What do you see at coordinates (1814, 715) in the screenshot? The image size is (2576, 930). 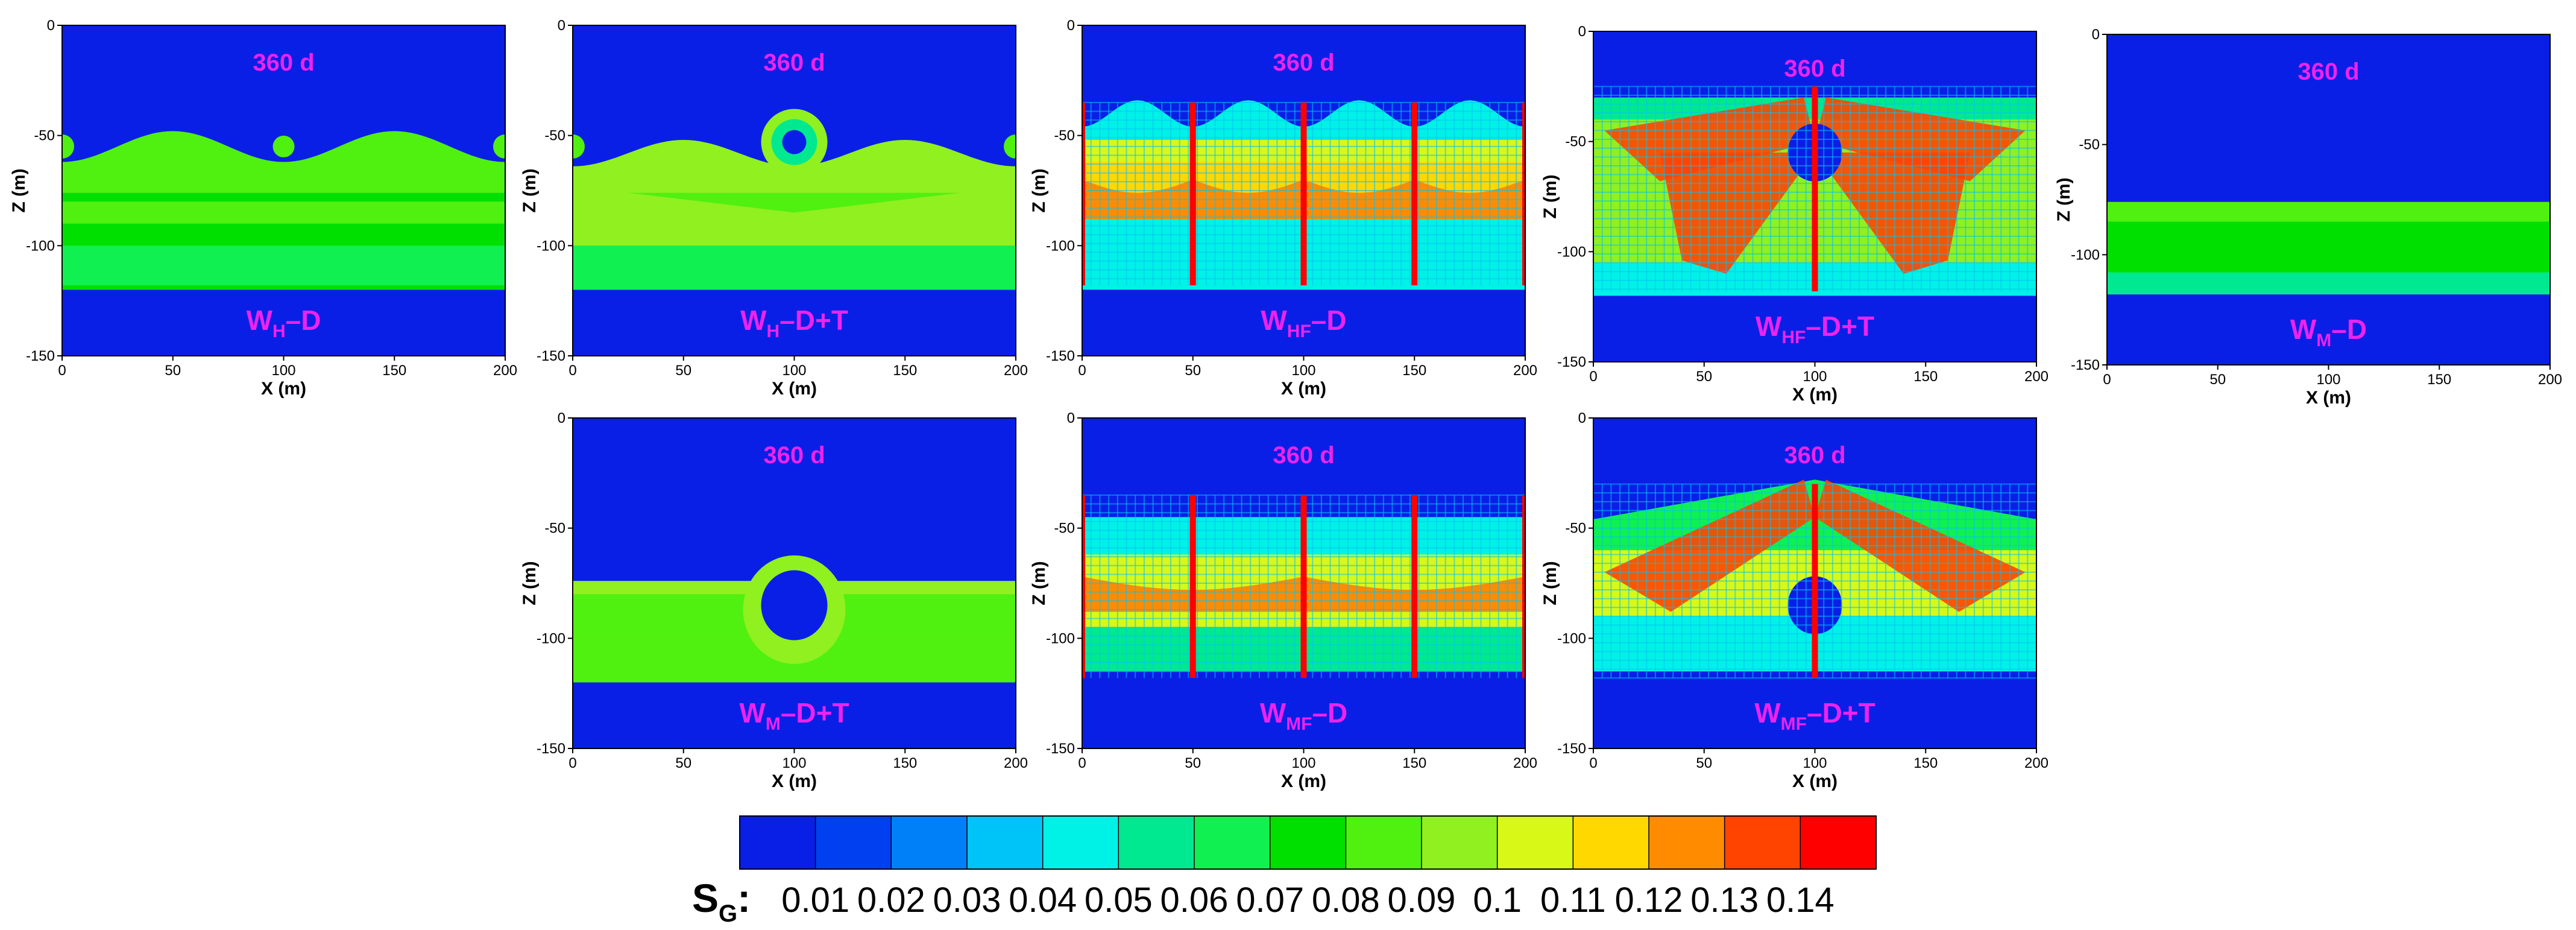 I see `case-label: WMF–D+T` at bounding box center [1814, 715].